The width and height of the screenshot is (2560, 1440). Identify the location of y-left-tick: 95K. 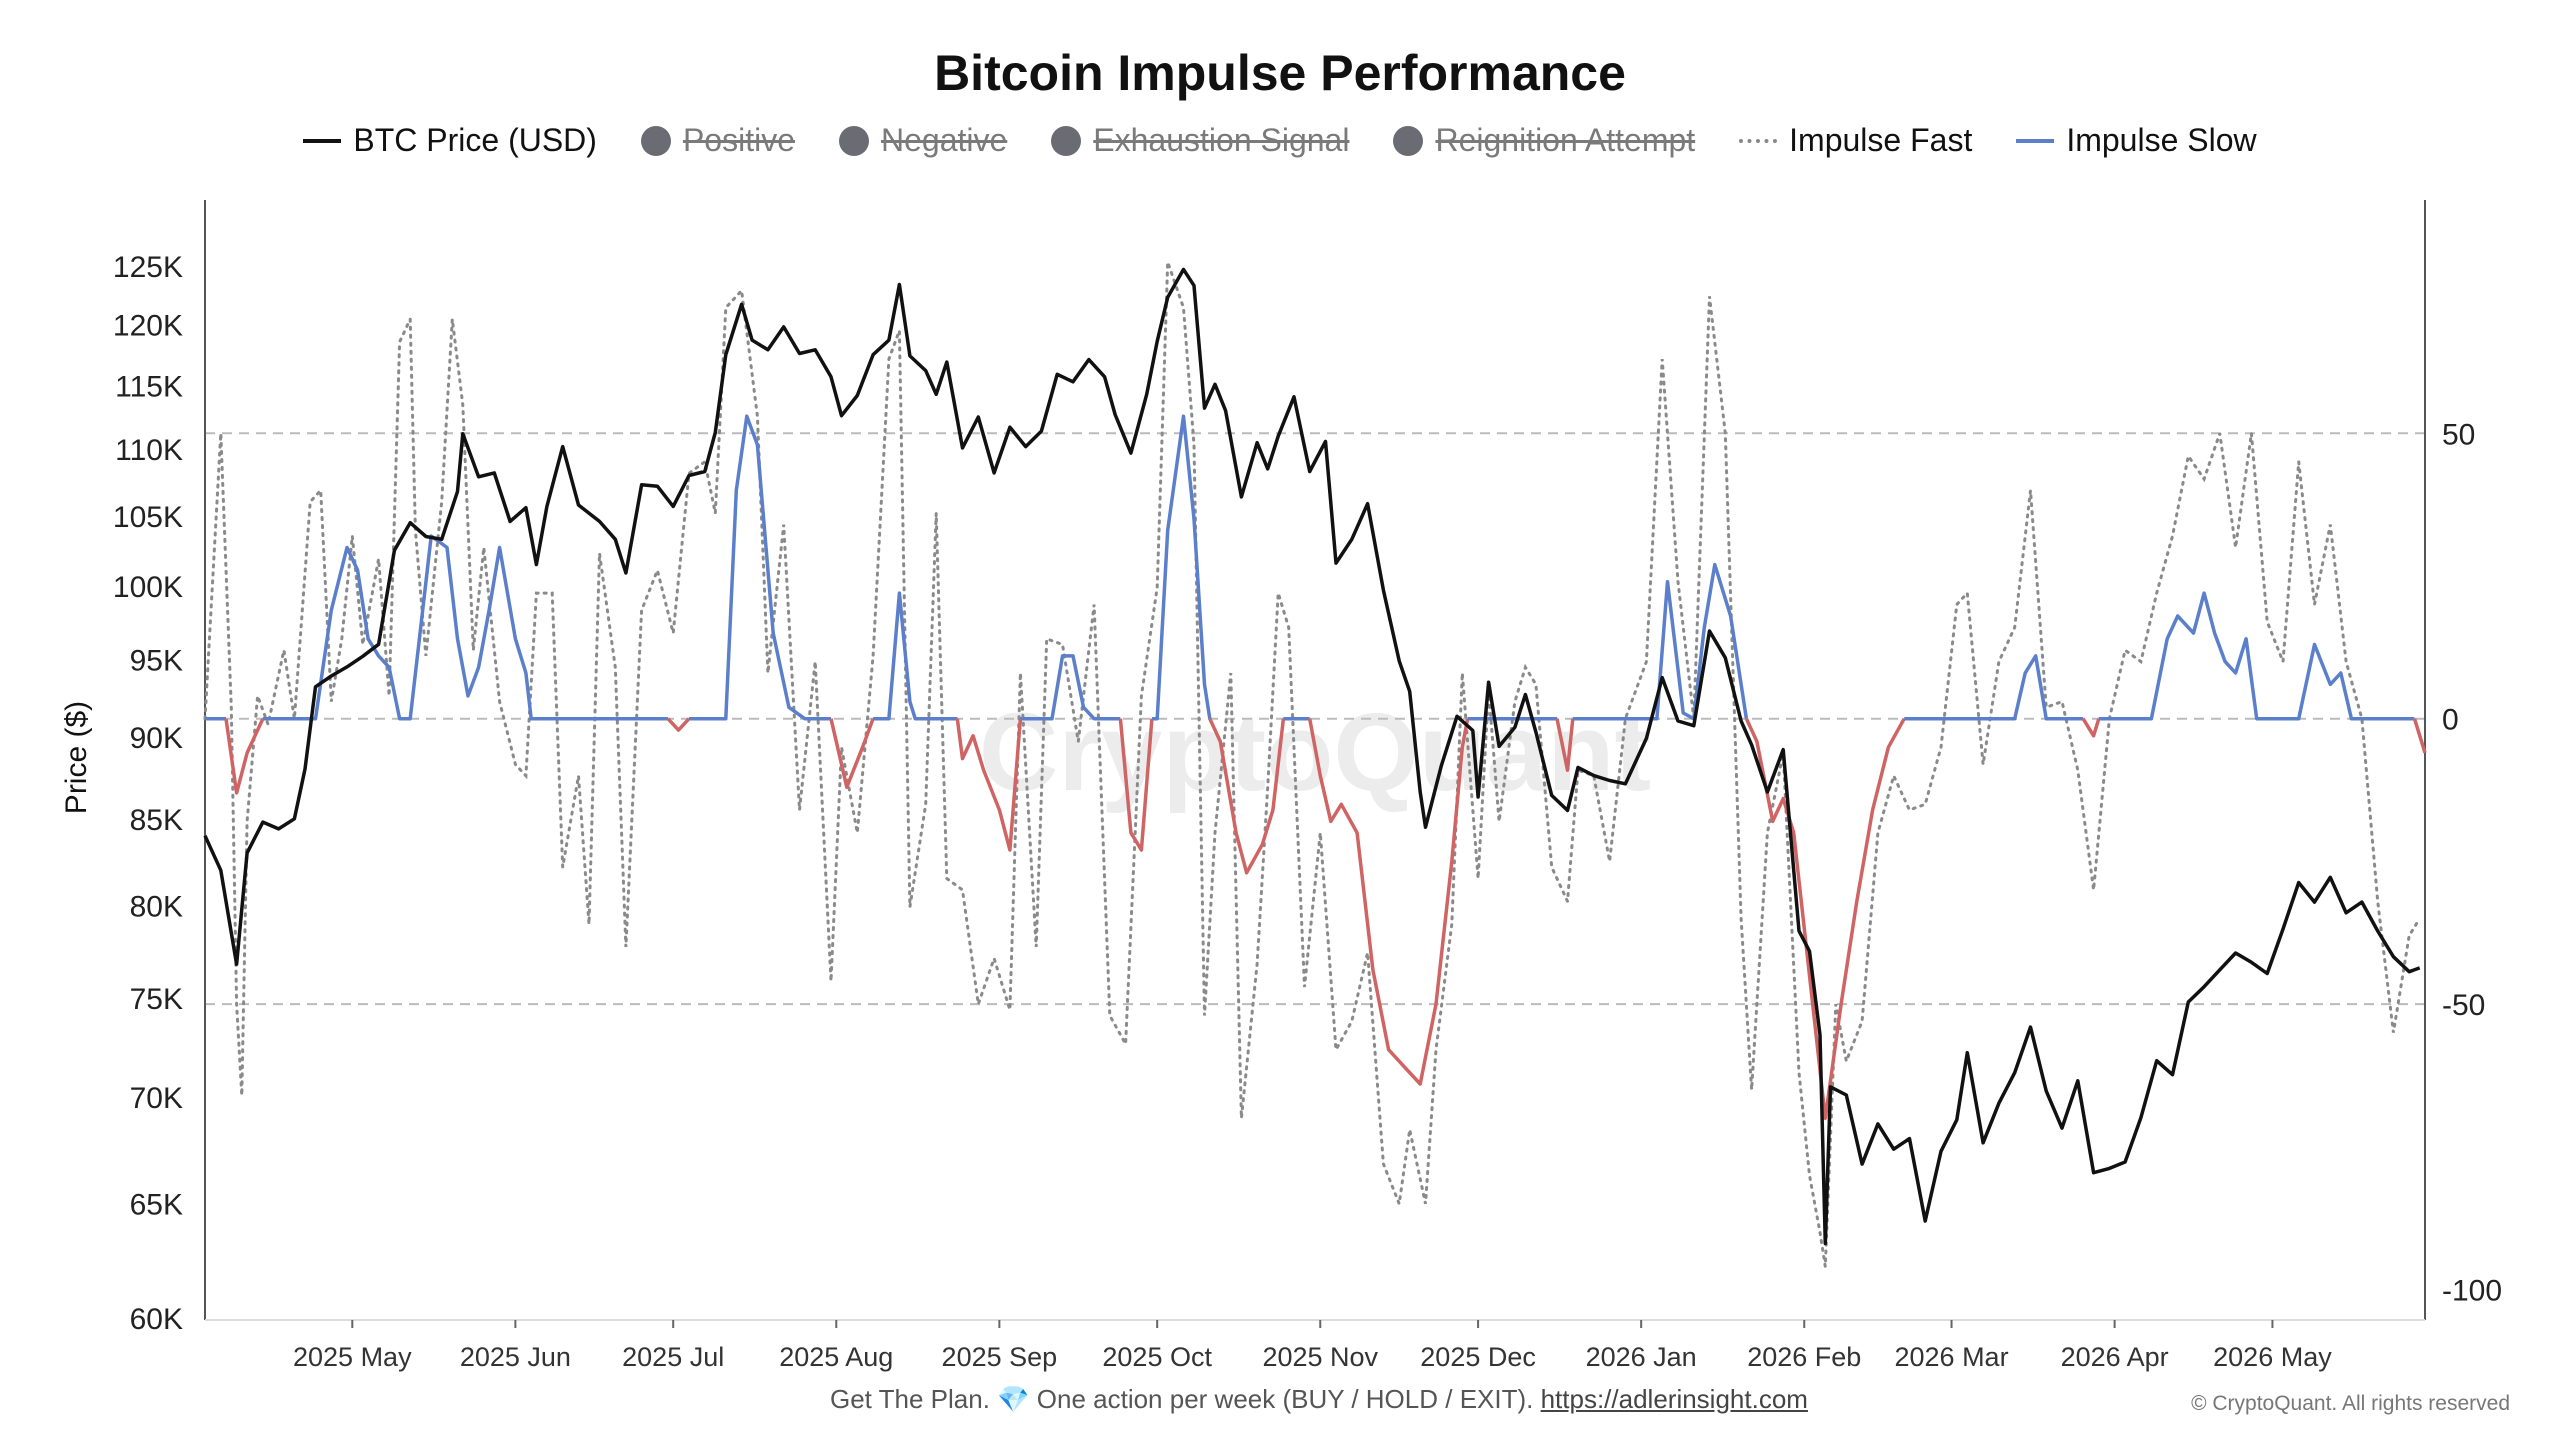
(156, 660).